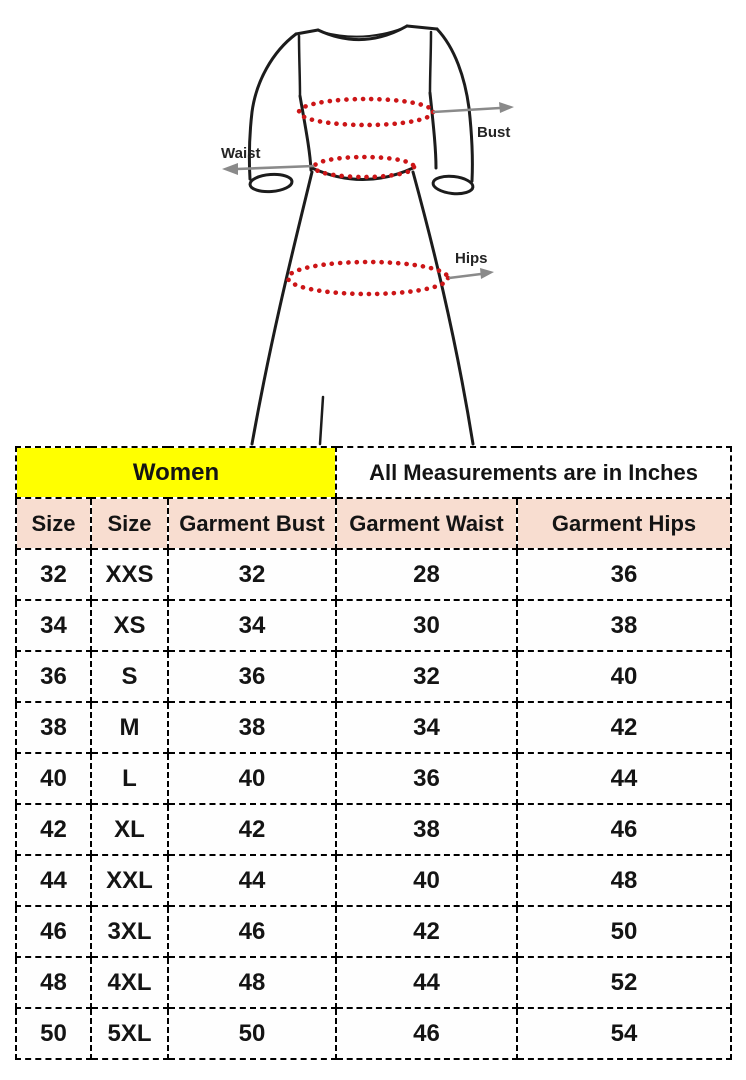  I want to click on size-cell: 28, so click(427, 574).